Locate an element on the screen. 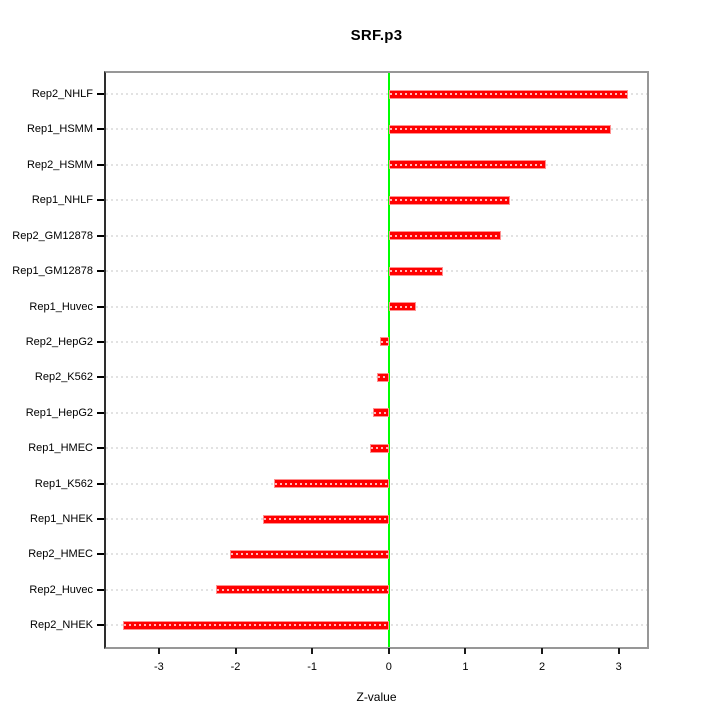 This screenshot has width=720, height=720. category-label: Rep2_NHEK is located at coordinates (61, 625).